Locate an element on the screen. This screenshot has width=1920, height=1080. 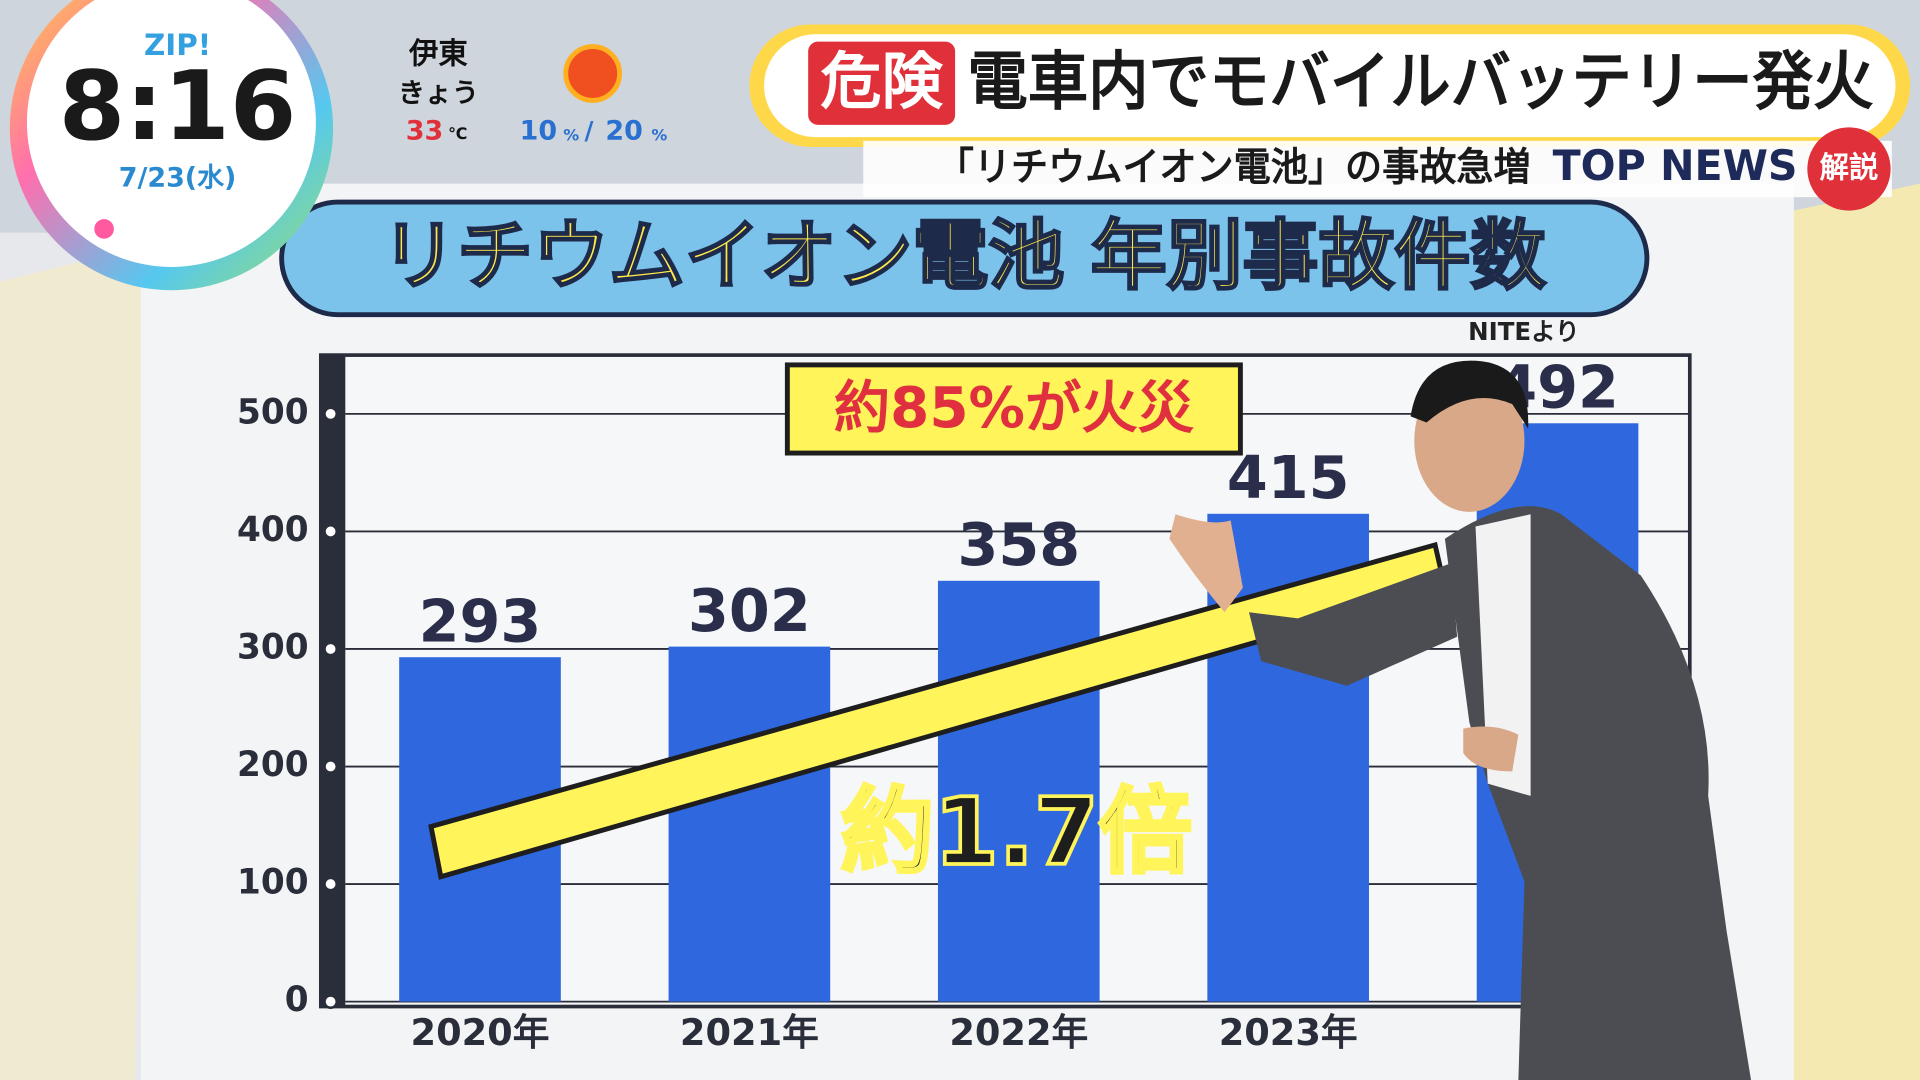
value-label: 293 is located at coordinates (480, 620).